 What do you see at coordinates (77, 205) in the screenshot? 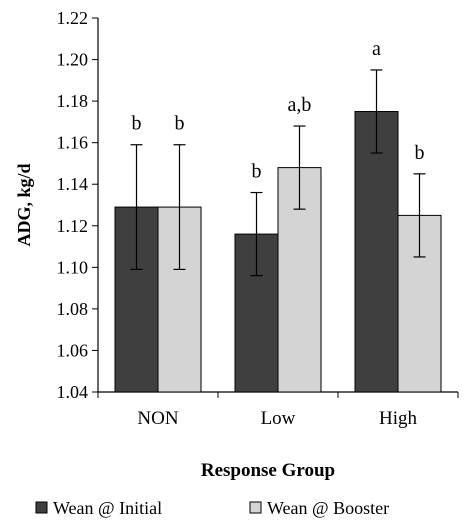
I see `y-axis-ticks: 1.04 1.06 1.08 1.10 1.12 1.14 1.16 1.18 1.20 1.22` at bounding box center [77, 205].